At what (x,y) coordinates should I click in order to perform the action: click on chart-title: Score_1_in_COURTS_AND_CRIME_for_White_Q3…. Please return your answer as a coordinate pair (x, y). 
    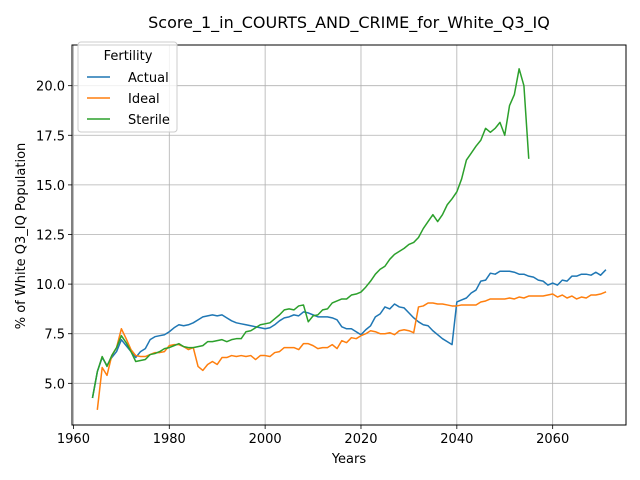
    Looking at the image, I should click on (349, 23).